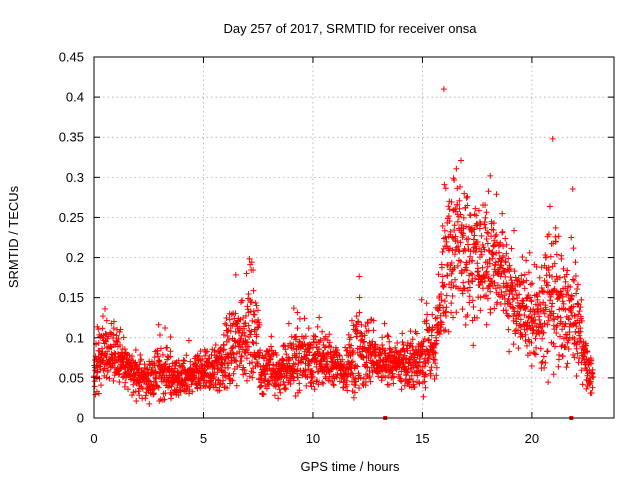  I want to click on y-tick-label: 0.45, so click(71, 57).